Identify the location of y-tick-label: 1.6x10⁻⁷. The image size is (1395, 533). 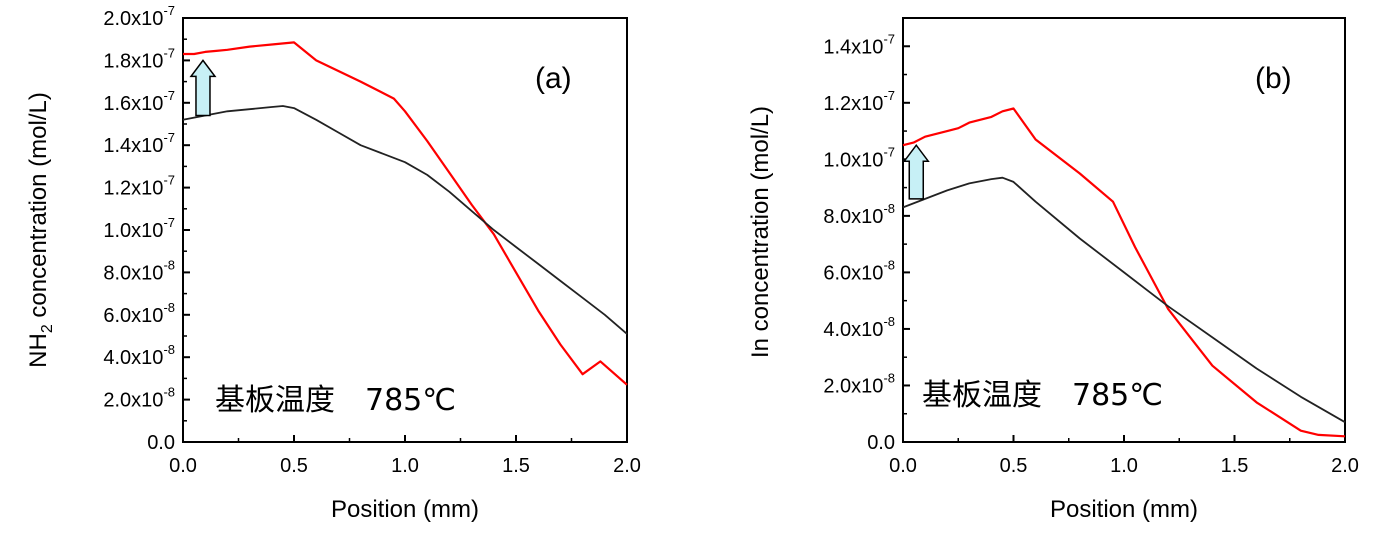
(139, 101).